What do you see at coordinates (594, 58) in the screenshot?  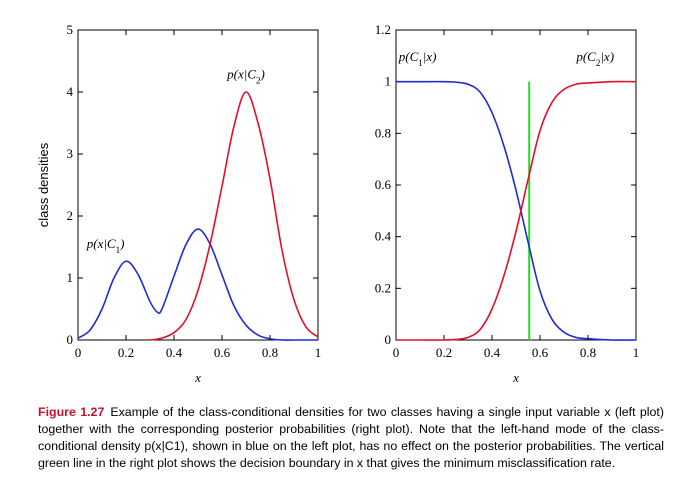 I see `curve-annotation-c2: p(C2|x)` at bounding box center [594, 58].